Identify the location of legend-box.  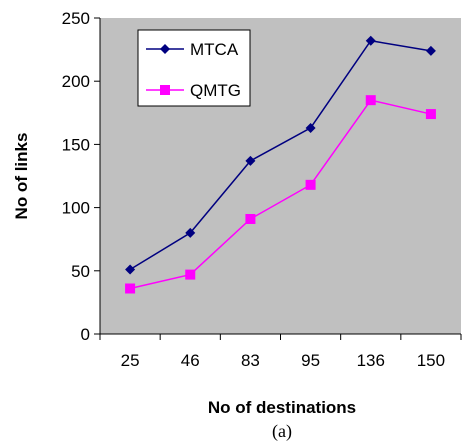
(194, 68).